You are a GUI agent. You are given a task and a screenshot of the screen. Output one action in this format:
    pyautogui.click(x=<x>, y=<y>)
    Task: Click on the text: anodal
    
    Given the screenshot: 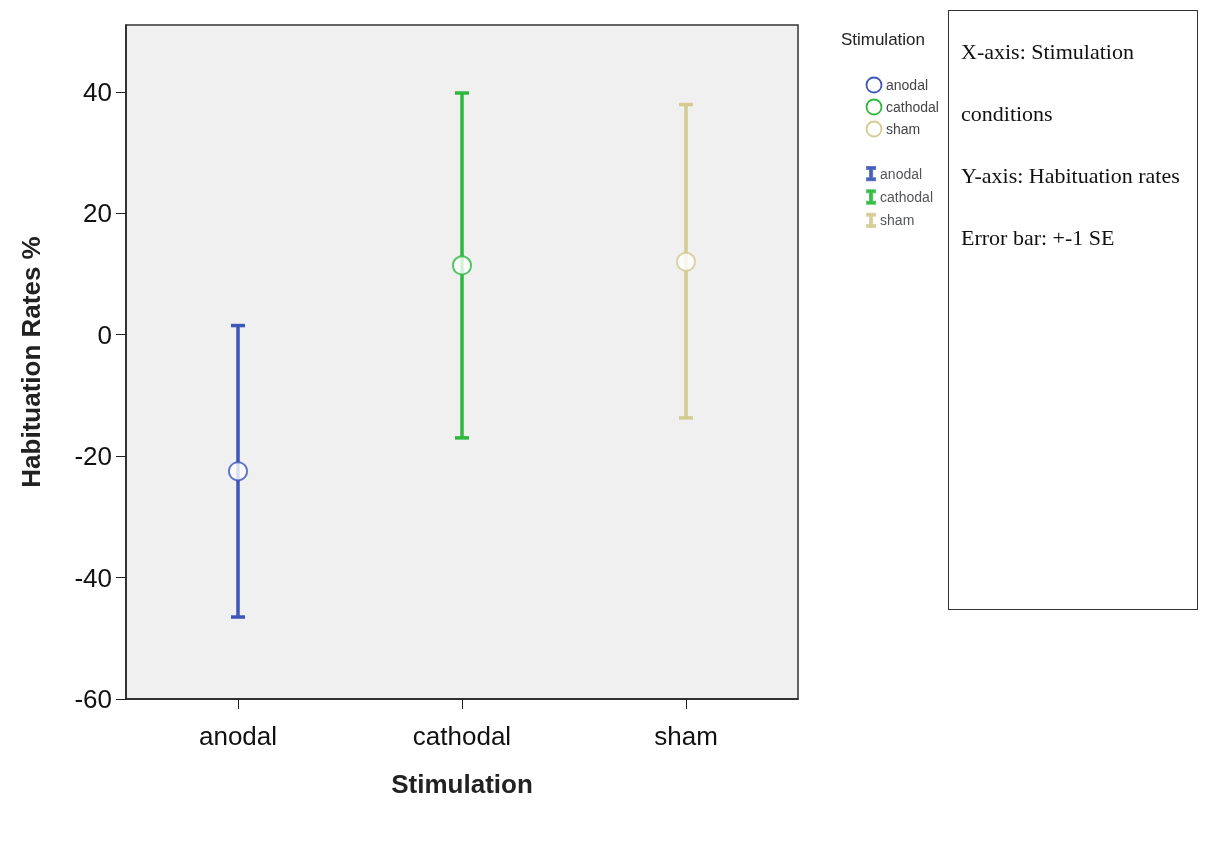 What is the action you would take?
    pyautogui.click(x=907, y=85)
    